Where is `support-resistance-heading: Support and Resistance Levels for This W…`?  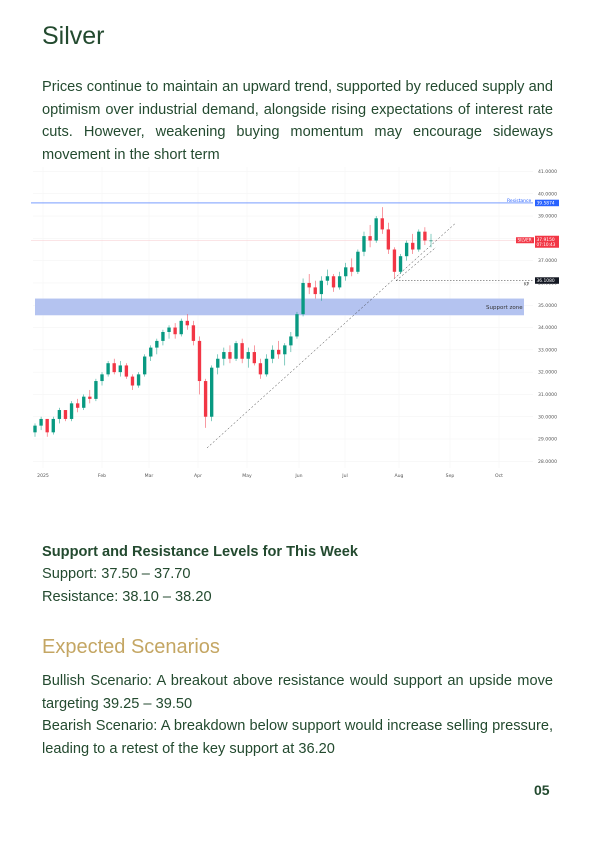
support-resistance-heading: Support and Resistance Levels for This W… is located at coordinates (200, 552).